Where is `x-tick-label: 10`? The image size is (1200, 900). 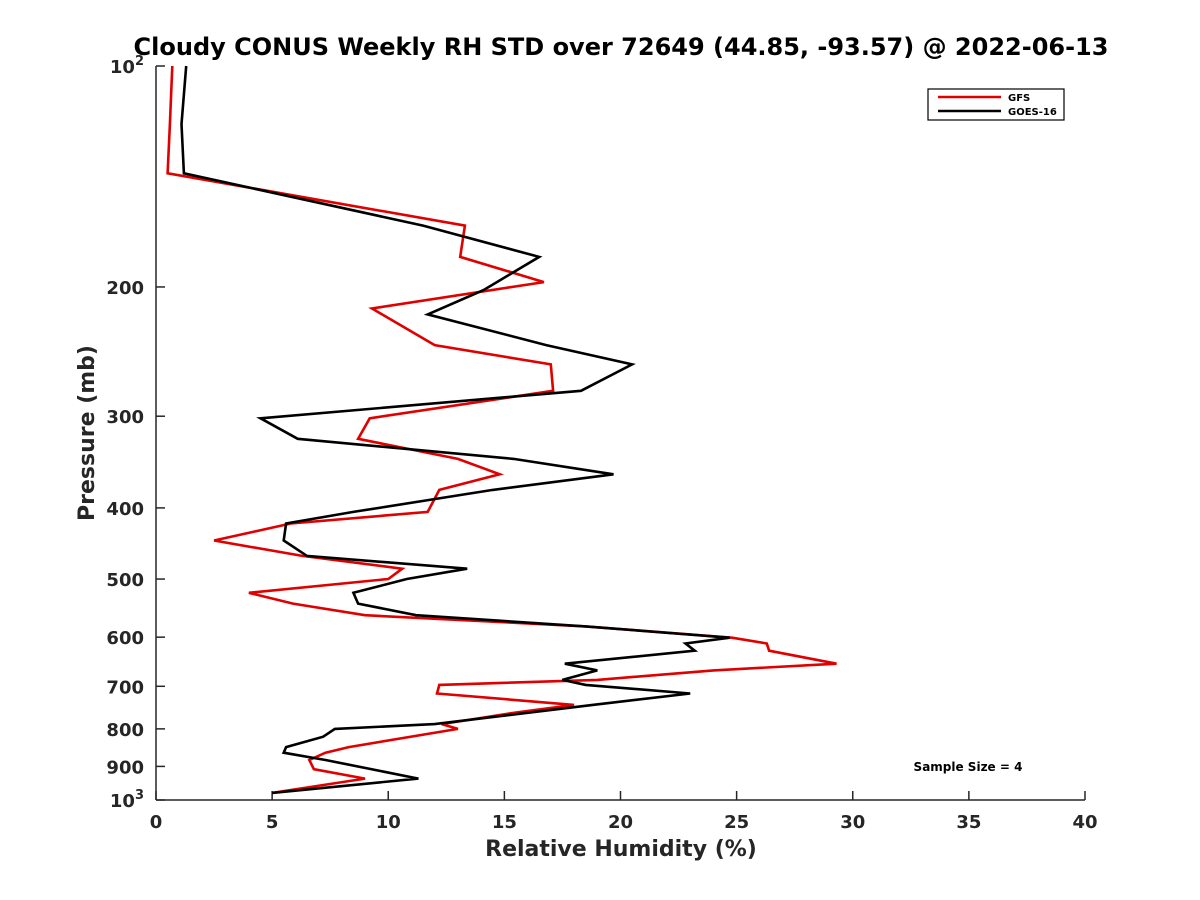
x-tick-label: 10 is located at coordinates (388, 822).